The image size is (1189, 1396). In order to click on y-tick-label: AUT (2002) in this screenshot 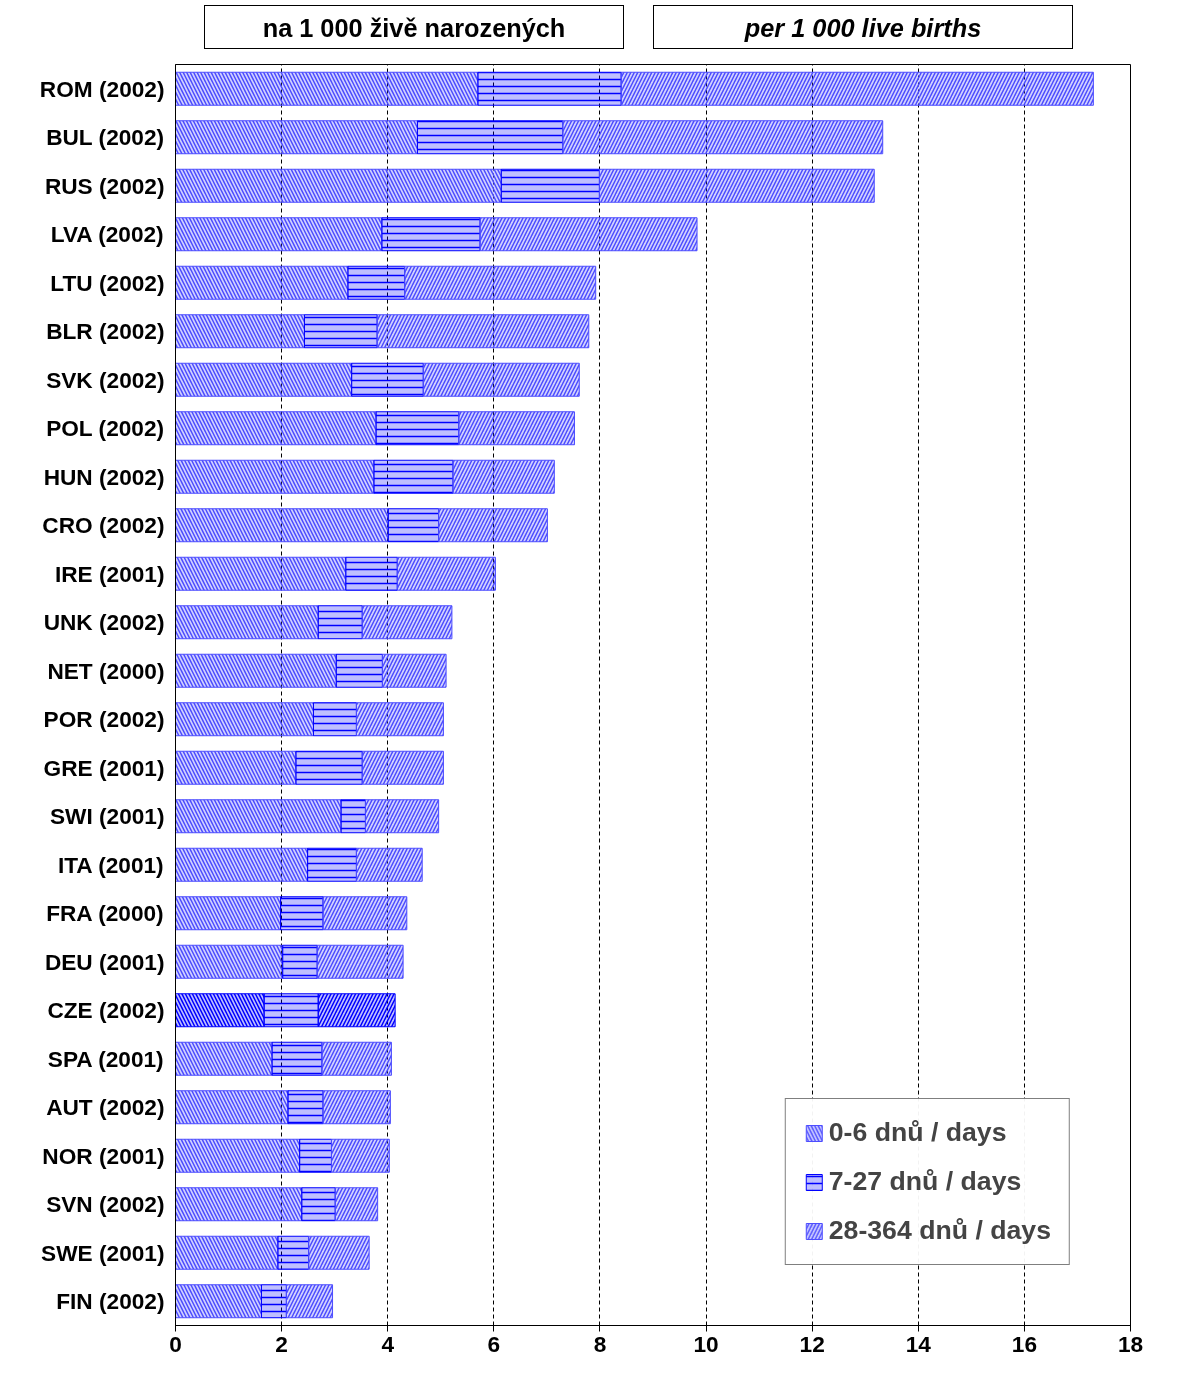, I will do `click(105, 1107)`.